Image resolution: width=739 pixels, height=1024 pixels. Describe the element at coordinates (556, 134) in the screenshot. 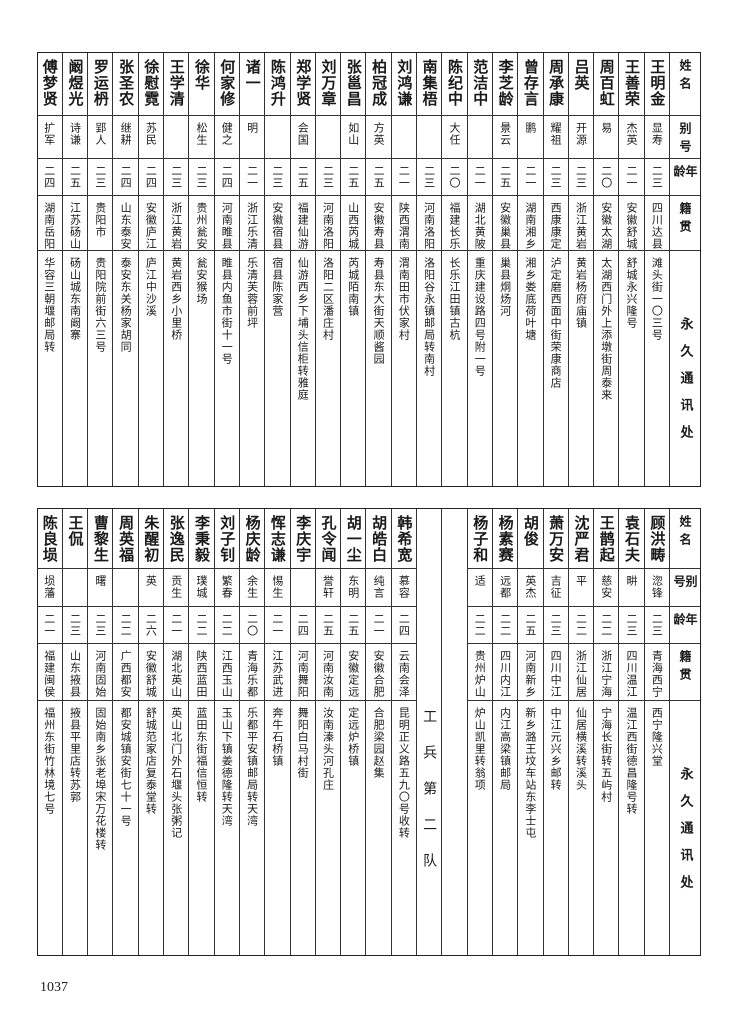

I see `person-alias: 耀祖` at that location.